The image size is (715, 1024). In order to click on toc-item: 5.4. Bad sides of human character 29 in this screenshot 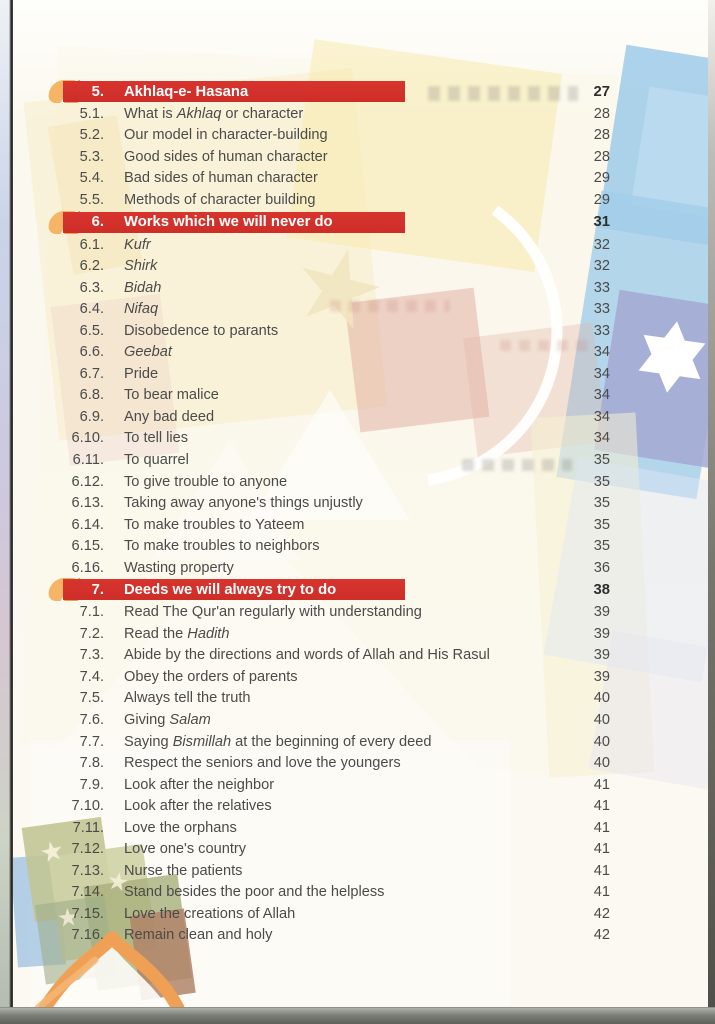, I will do `click(334, 179)`.